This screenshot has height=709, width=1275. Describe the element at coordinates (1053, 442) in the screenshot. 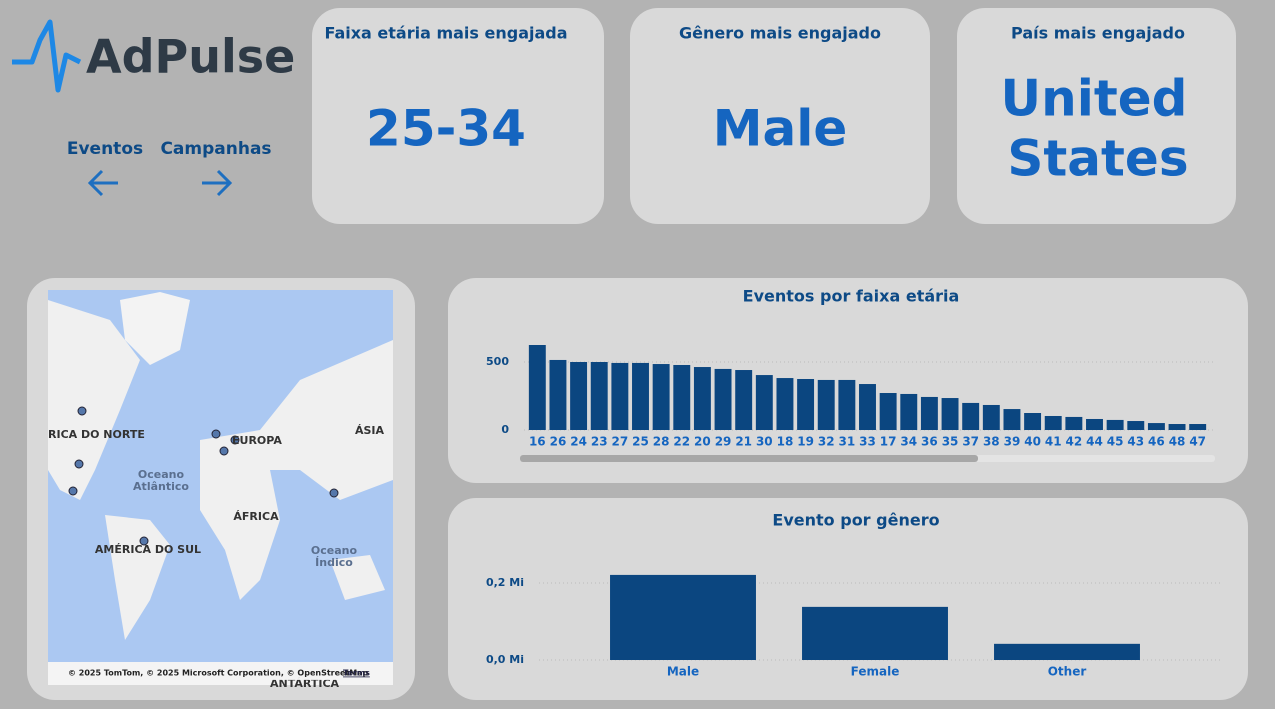

I see `x-tick-label: 41` at that location.